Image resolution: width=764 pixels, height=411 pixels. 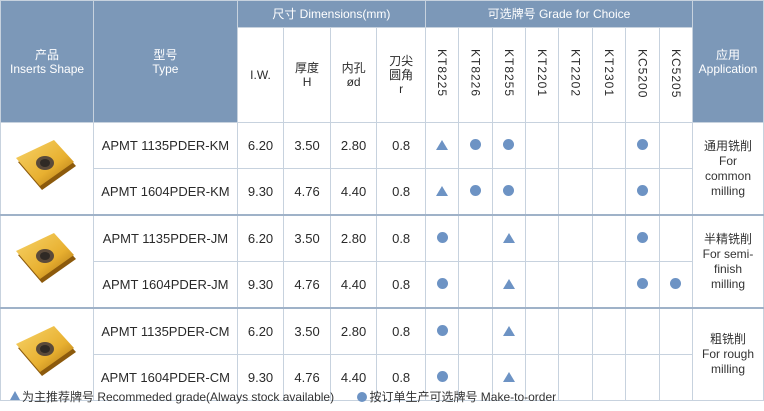 I want to click on header-application: 应用 Application, so click(x=728, y=61).